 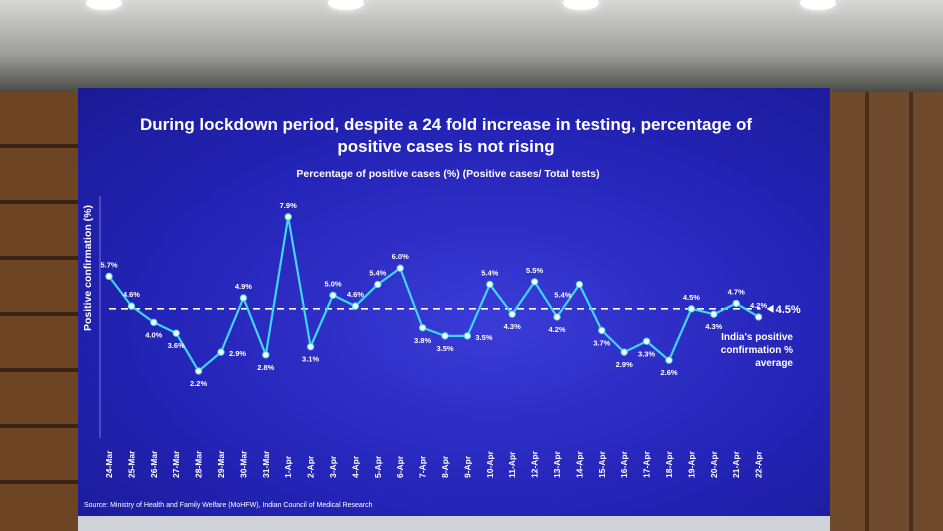 What do you see at coordinates (668, 372) in the screenshot?
I see `data-label: 2.6%` at bounding box center [668, 372].